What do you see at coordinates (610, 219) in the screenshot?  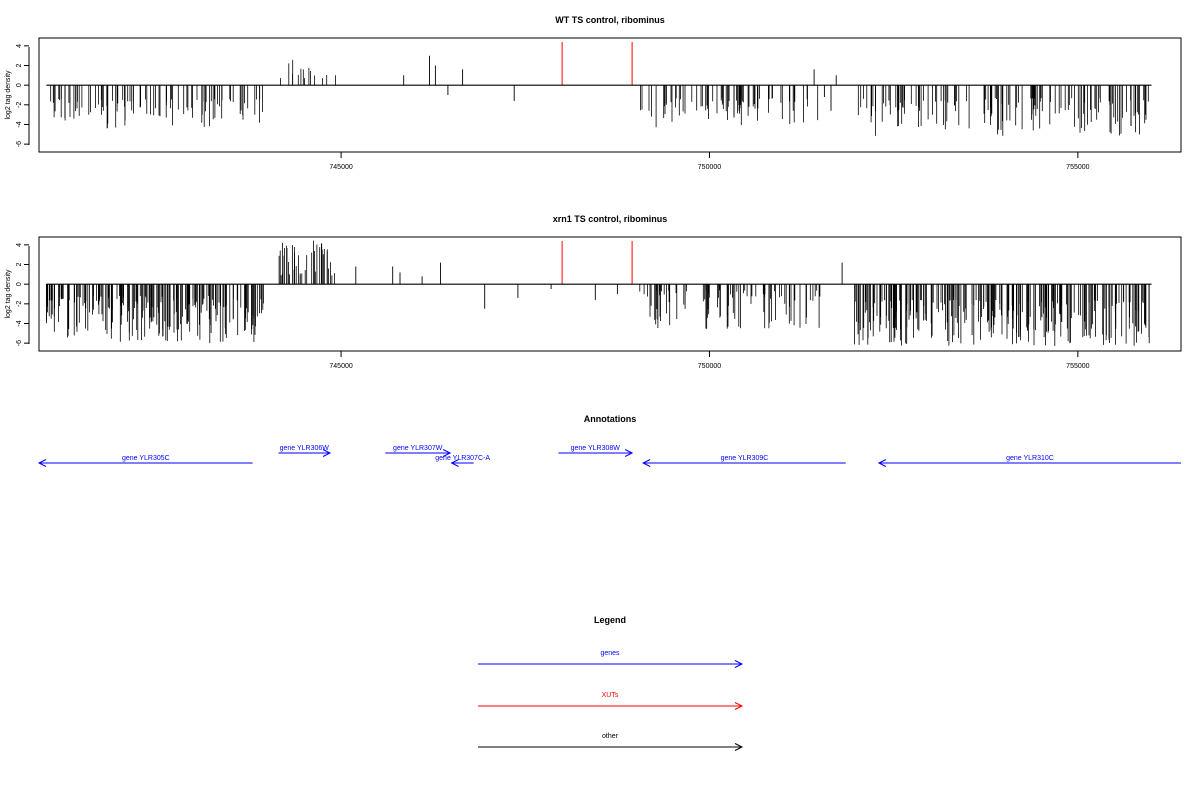 I see `panel-title: xrn1 TS control, ribominus` at bounding box center [610, 219].